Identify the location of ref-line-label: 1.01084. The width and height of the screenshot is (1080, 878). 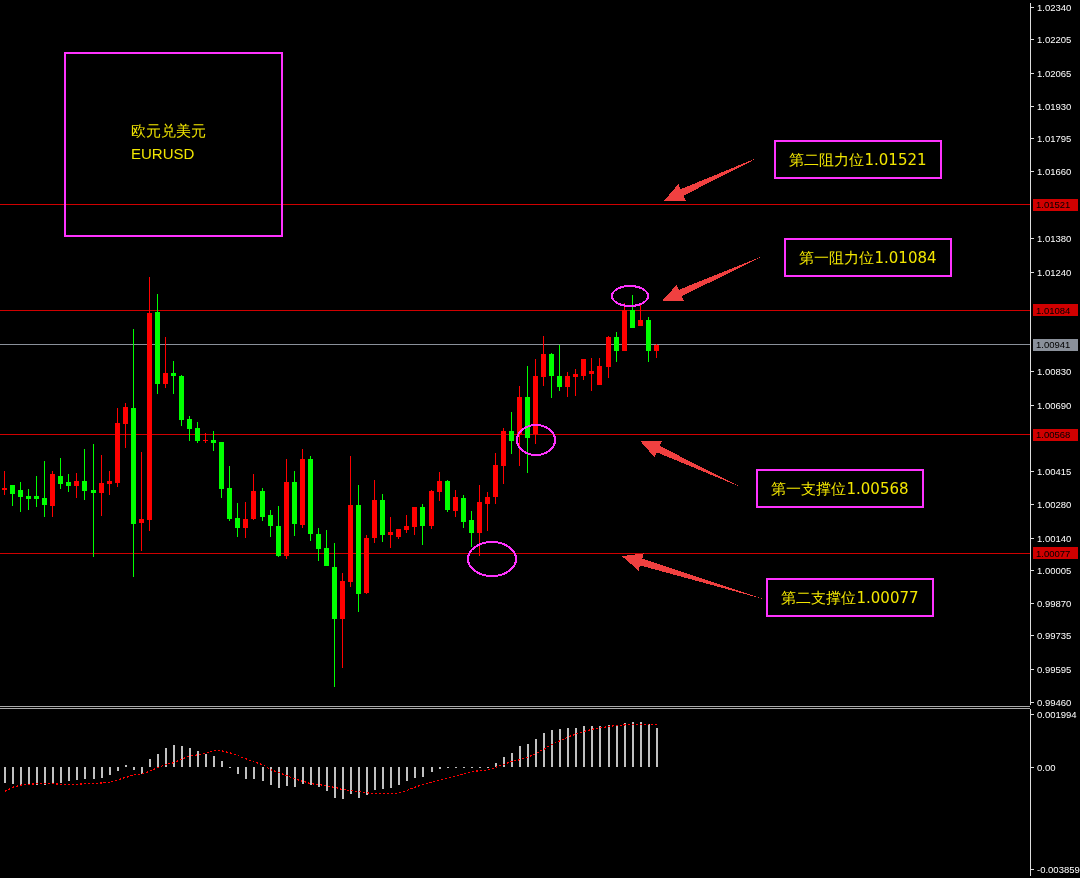
(1053, 310).